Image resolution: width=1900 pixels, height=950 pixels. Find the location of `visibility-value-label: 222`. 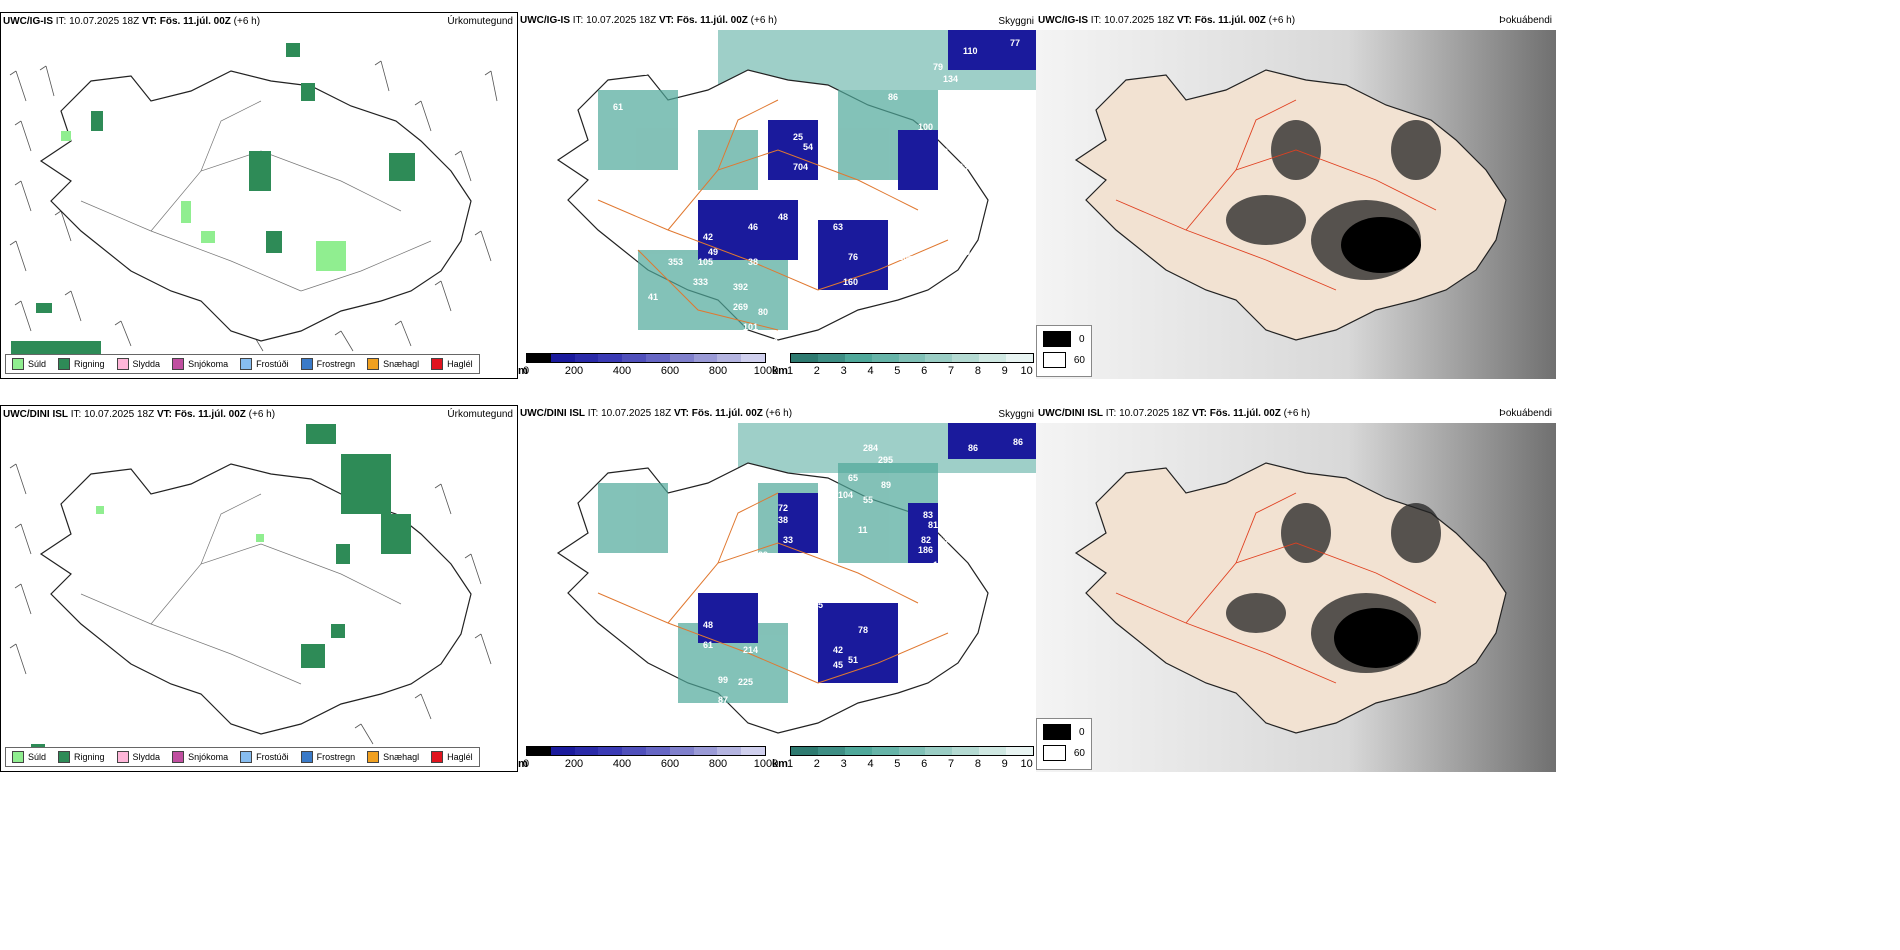

visibility-value-label: 222 is located at coordinates (665, 202).